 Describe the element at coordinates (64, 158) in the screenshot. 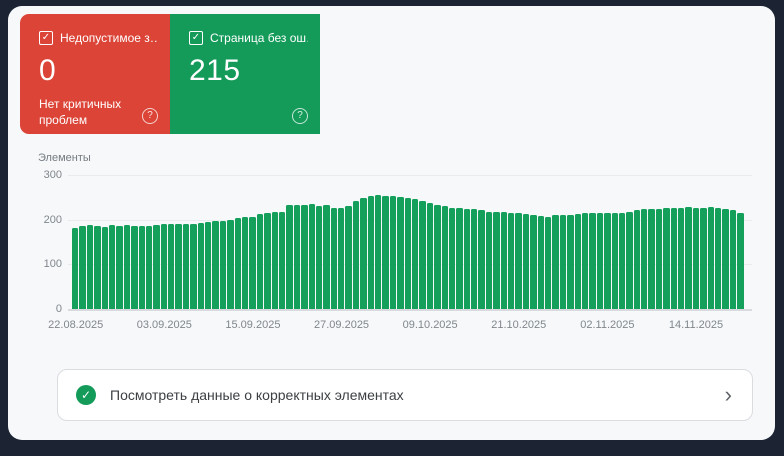

I see `chart-y-axis-title: Элементы` at that location.